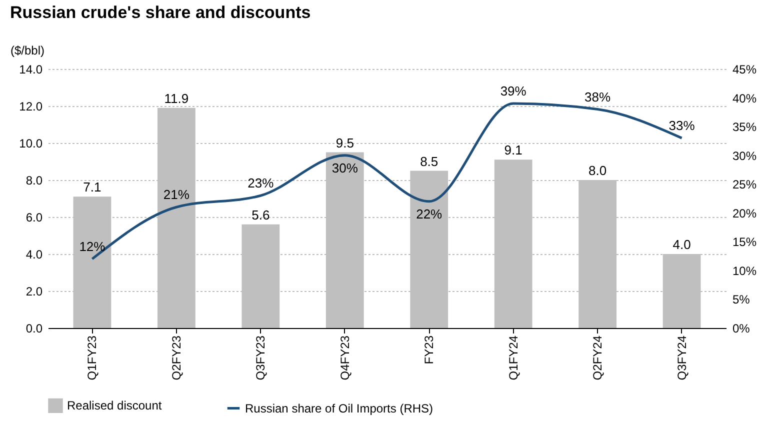 This screenshot has height=421, width=767. I want to click on data-label: 38%, so click(598, 96).